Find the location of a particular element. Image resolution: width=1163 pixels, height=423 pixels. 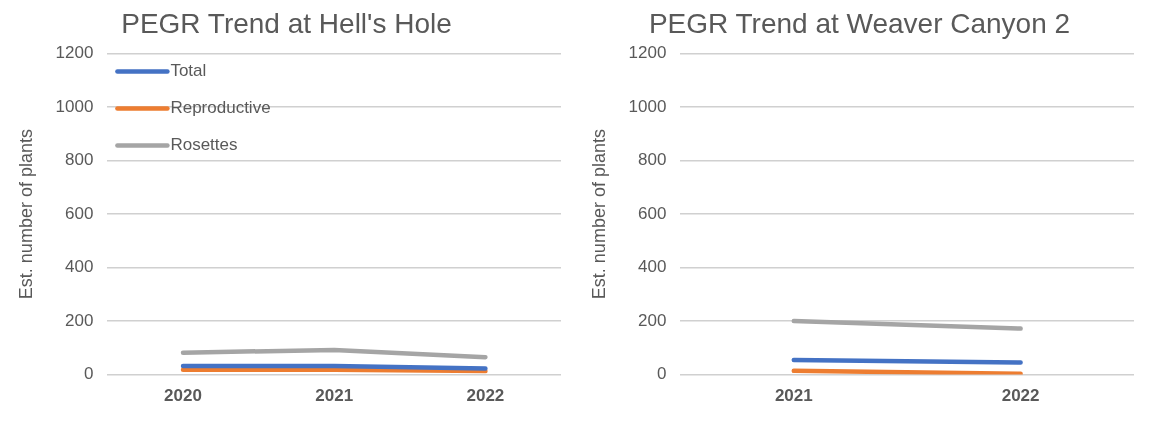

chart-title: PEGR Trend at Hell's Hole is located at coordinates (286, 23).